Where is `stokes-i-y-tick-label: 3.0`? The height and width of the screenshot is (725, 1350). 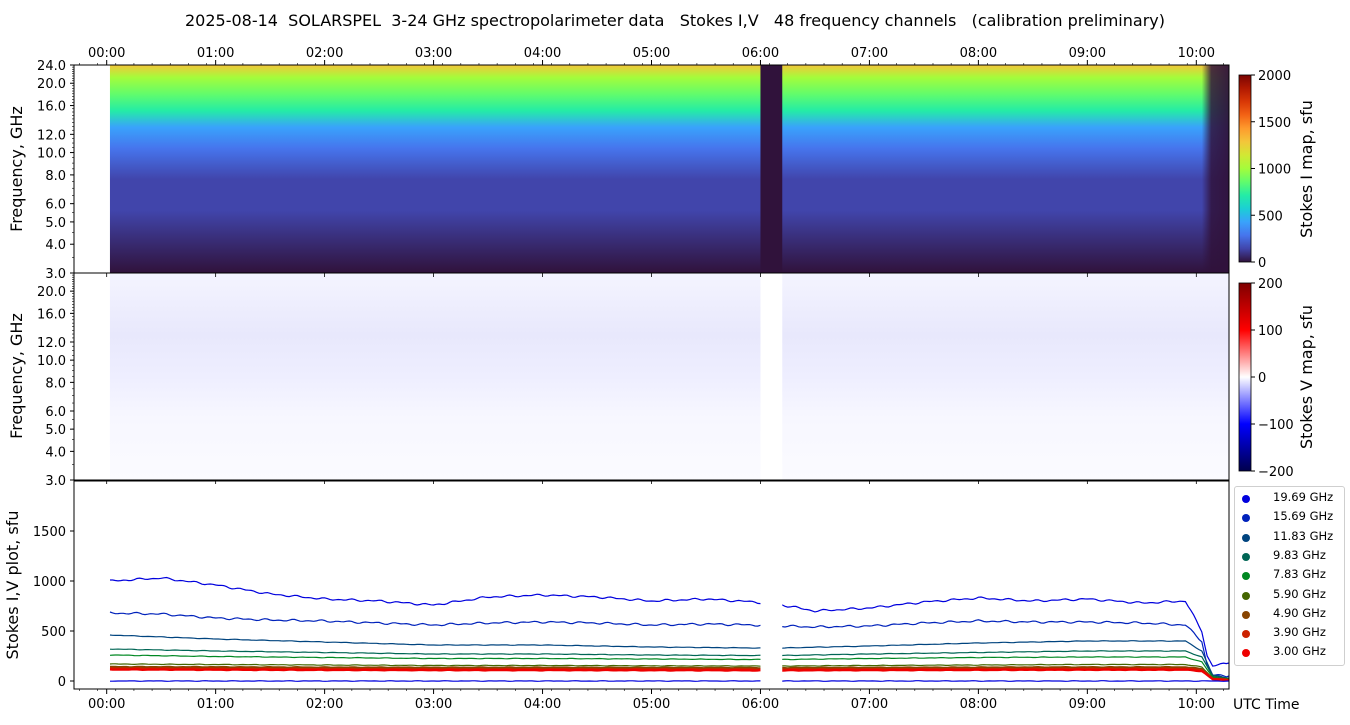 stokes-i-y-tick-label: 3.0 is located at coordinates (55, 274).